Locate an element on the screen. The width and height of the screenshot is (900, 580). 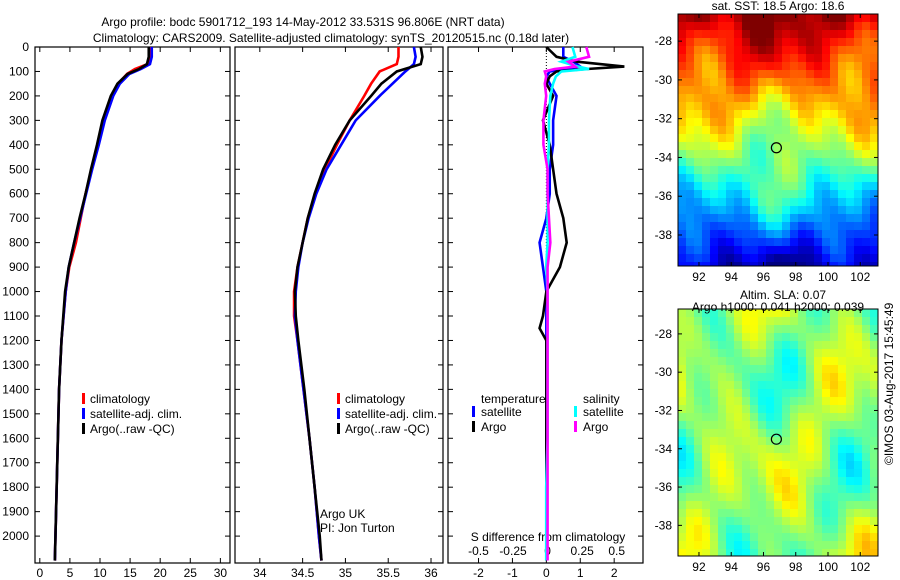
x-tick-label: 0 is located at coordinates (39, 573).